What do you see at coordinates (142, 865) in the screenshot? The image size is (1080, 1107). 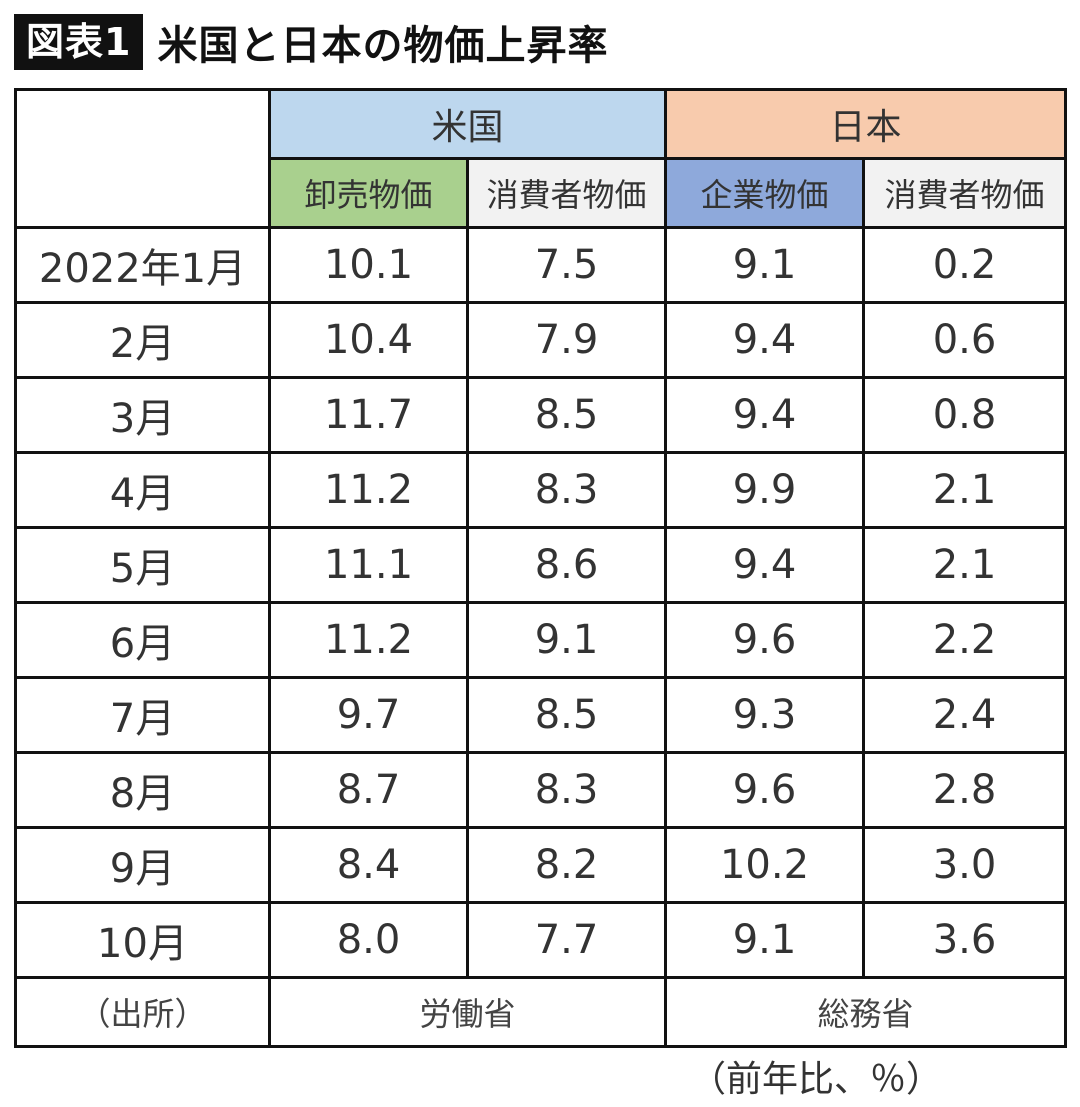 I see `row-label: 9月` at bounding box center [142, 865].